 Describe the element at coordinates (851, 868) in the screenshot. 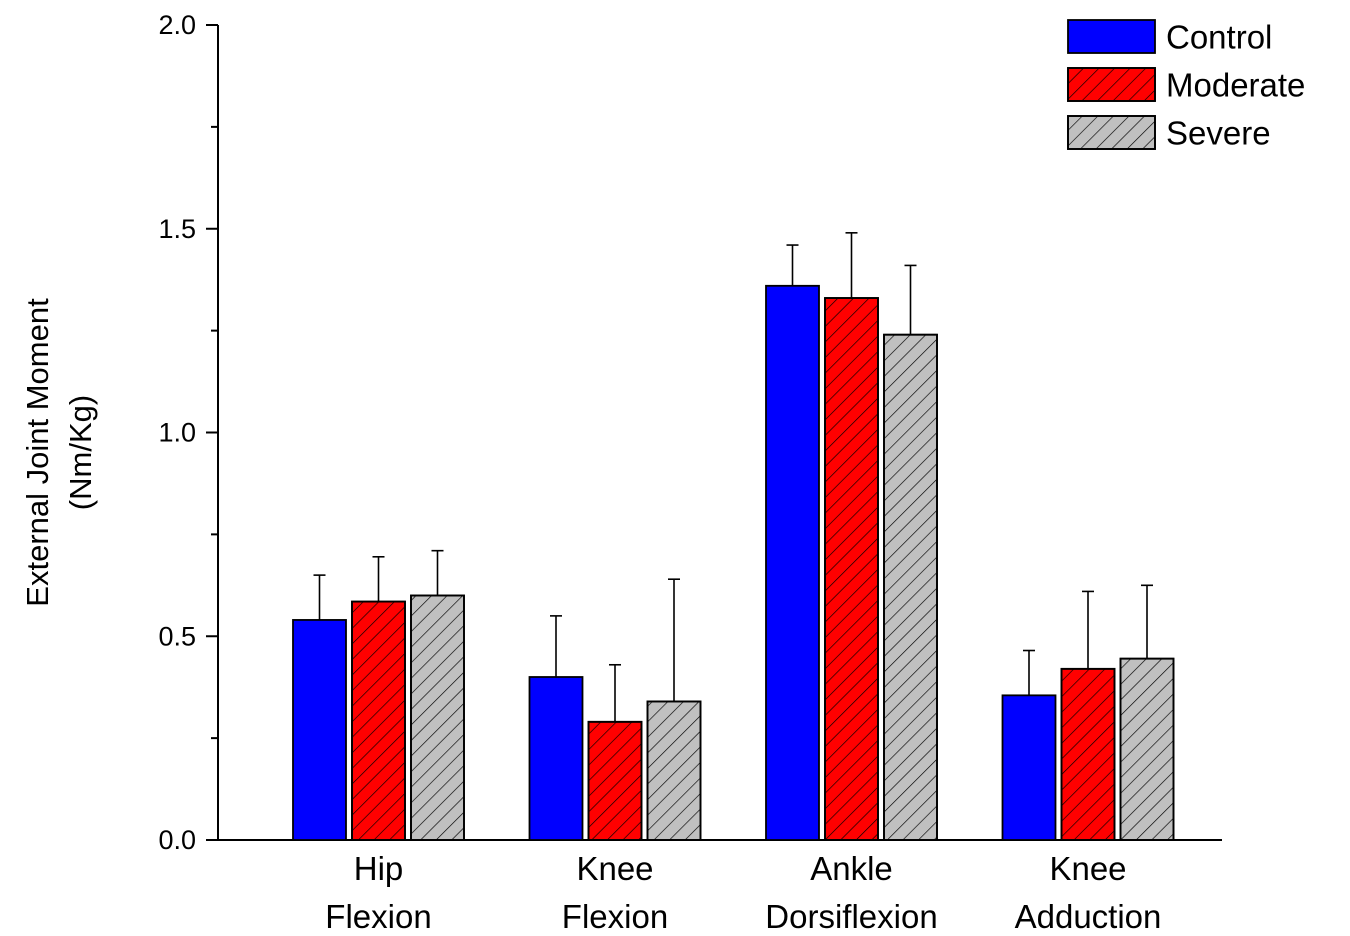

I see `x-category-label: Ankle` at that location.